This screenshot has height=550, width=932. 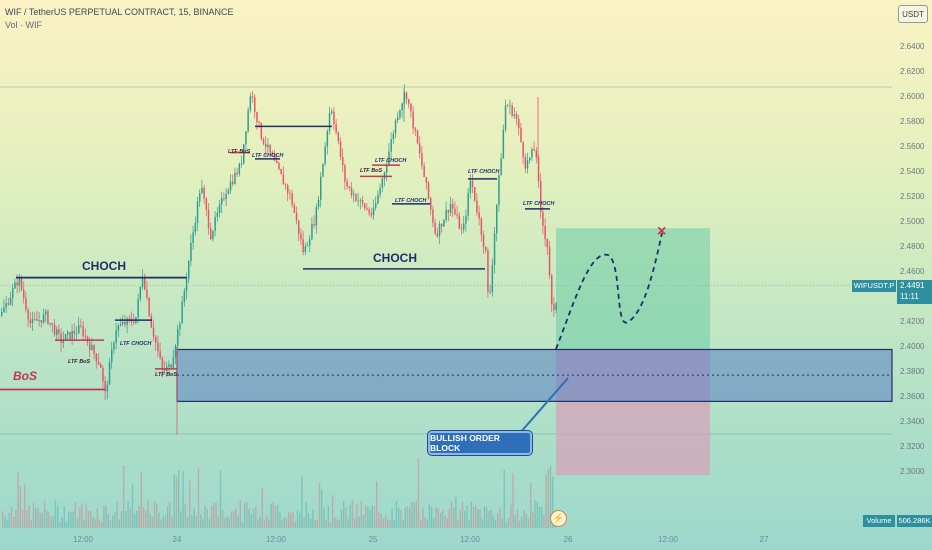 What do you see at coordinates (912, 346) in the screenshot?
I see `price-tick-label: 2.4000` at bounding box center [912, 346].